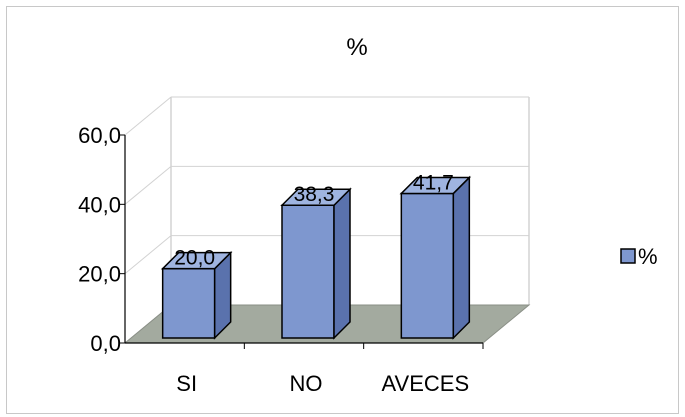  Describe the element at coordinates (99, 274) in the screenshot. I see `y-tick-label: 20,0` at that location.